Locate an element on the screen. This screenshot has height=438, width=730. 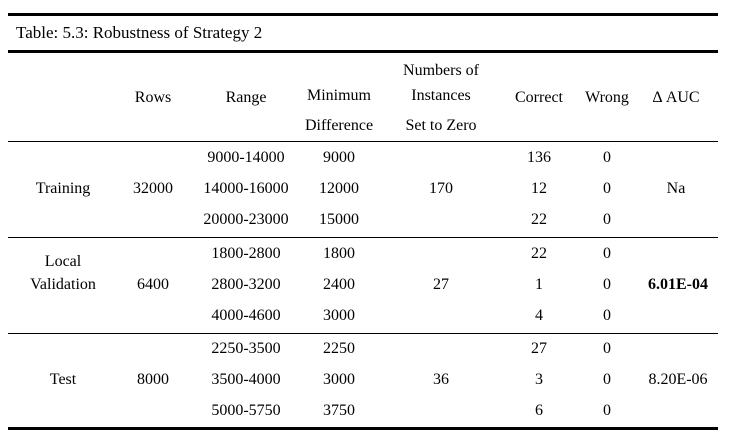
range-value: 5000-5750 is located at coordinates (246, 410).